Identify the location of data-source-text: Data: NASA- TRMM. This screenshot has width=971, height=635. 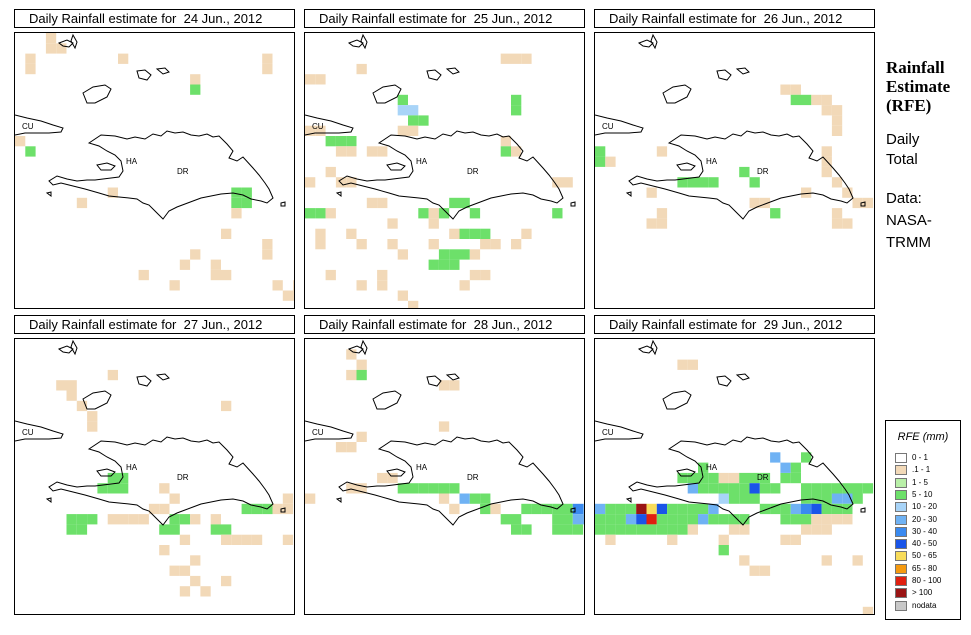
(909, 221).